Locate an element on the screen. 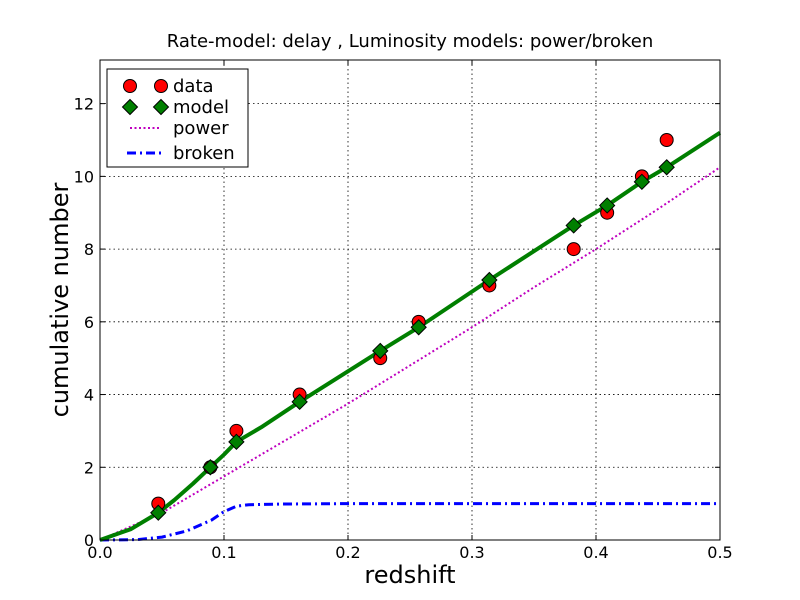 The width and height of the screenshot is (800, 600). y-tick-label: 10 is located at coordinates (84, 176).